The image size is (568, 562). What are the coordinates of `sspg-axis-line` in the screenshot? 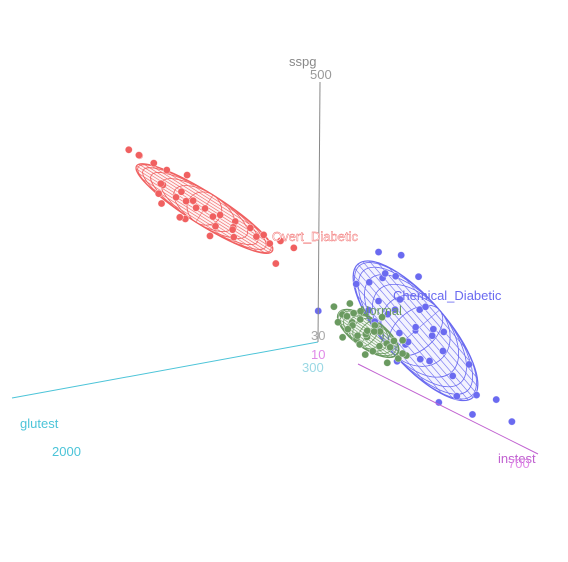 It's located at (319, 212).